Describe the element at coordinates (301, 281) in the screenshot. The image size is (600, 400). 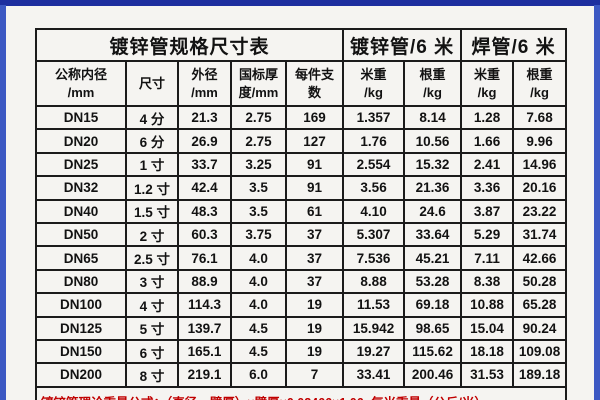
I see `table-row: DN80 3 寸 88.9 4.0 37 8.88 53.28 8.38 50.28` at that location.